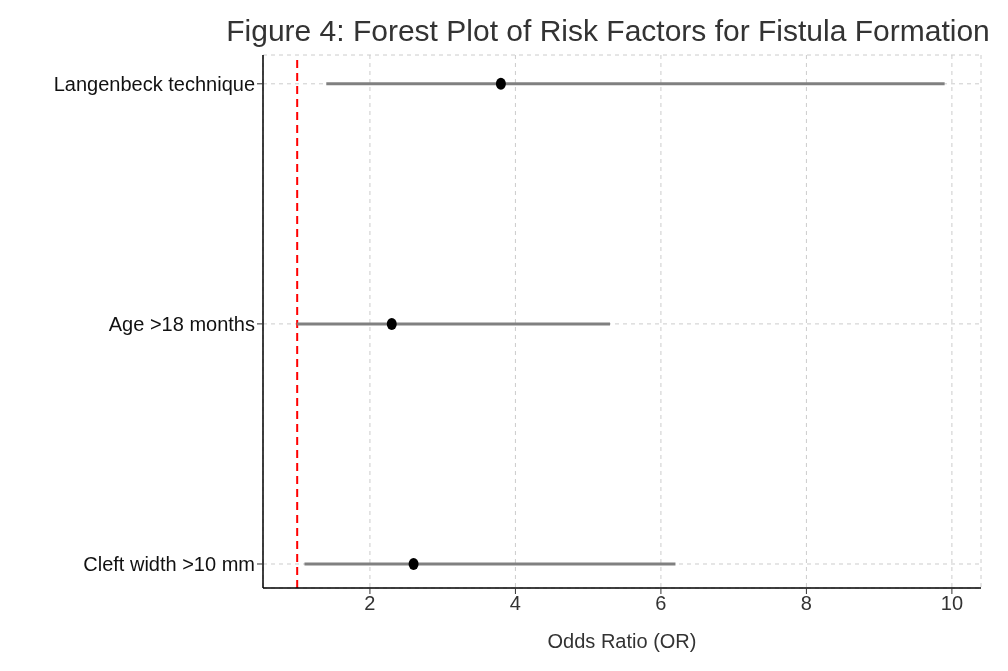 The height and width of the screenshot is (671, 1008). What do you see at coordinates (515, 603) in the screenshot?
I see `x-tick-label: 4` at bounding box center [515, 603].